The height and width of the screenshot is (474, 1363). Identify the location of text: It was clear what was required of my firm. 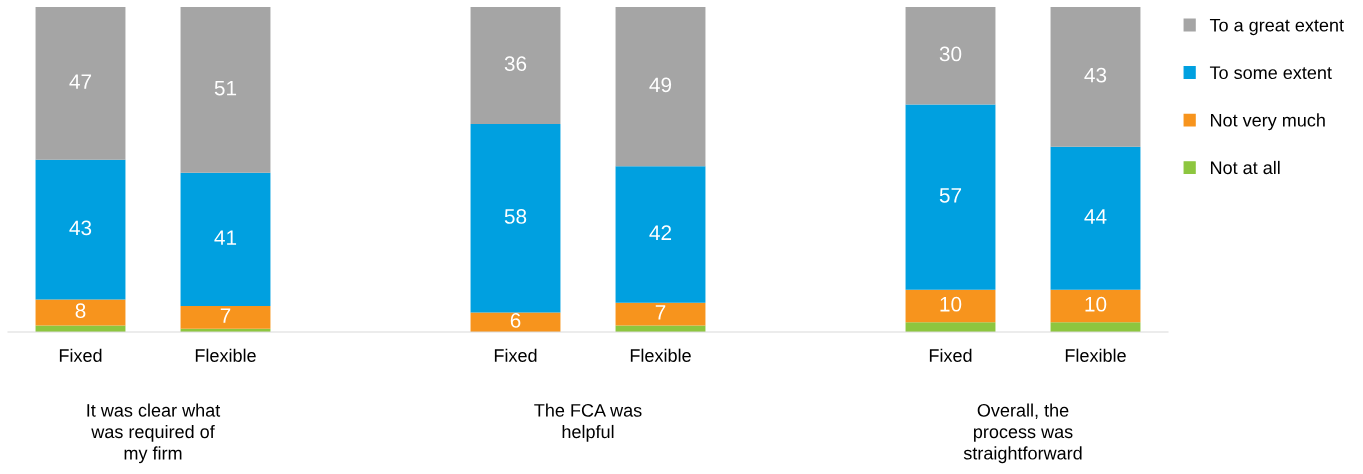
(154, 433).